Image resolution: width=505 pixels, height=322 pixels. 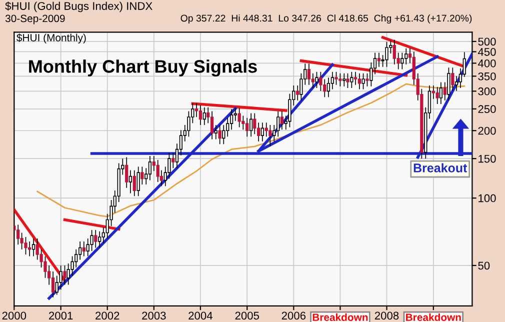 What do you see at coordinates (484, 266) in the screenshot?
I see `y-tick-label: 50` at bounding box center [484, 266].